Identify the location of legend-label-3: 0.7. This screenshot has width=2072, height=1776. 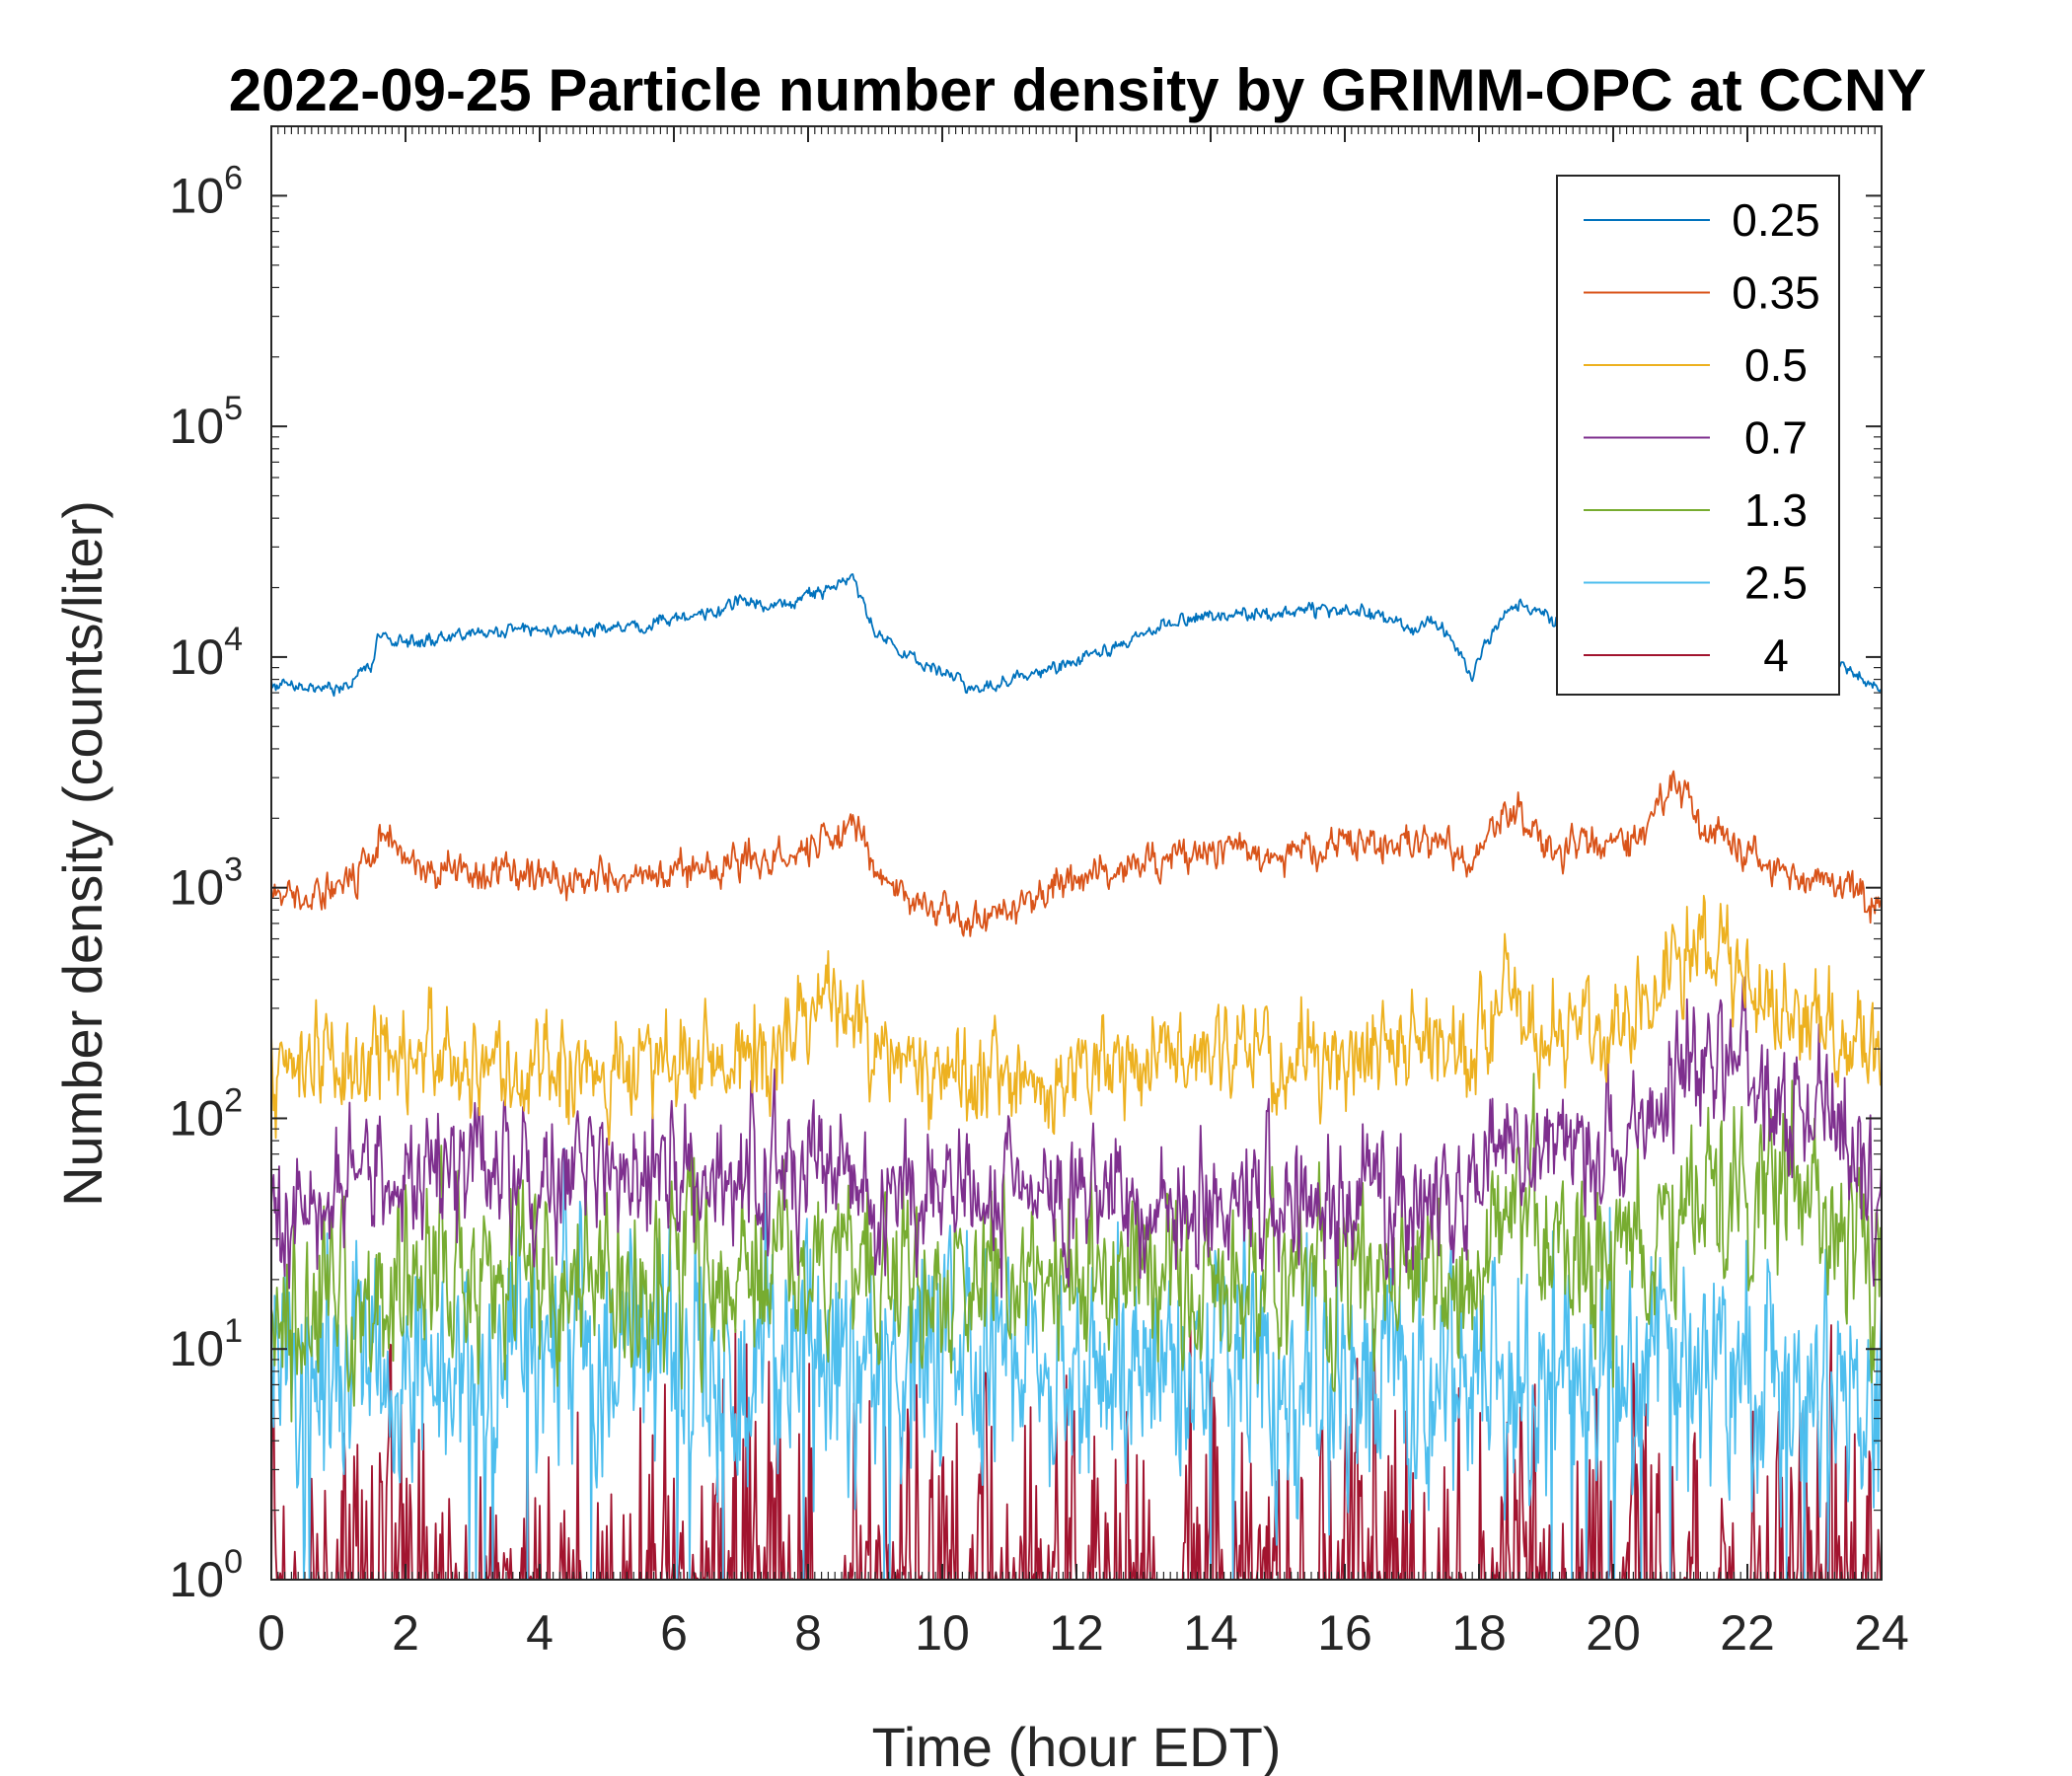
(1776, 438).